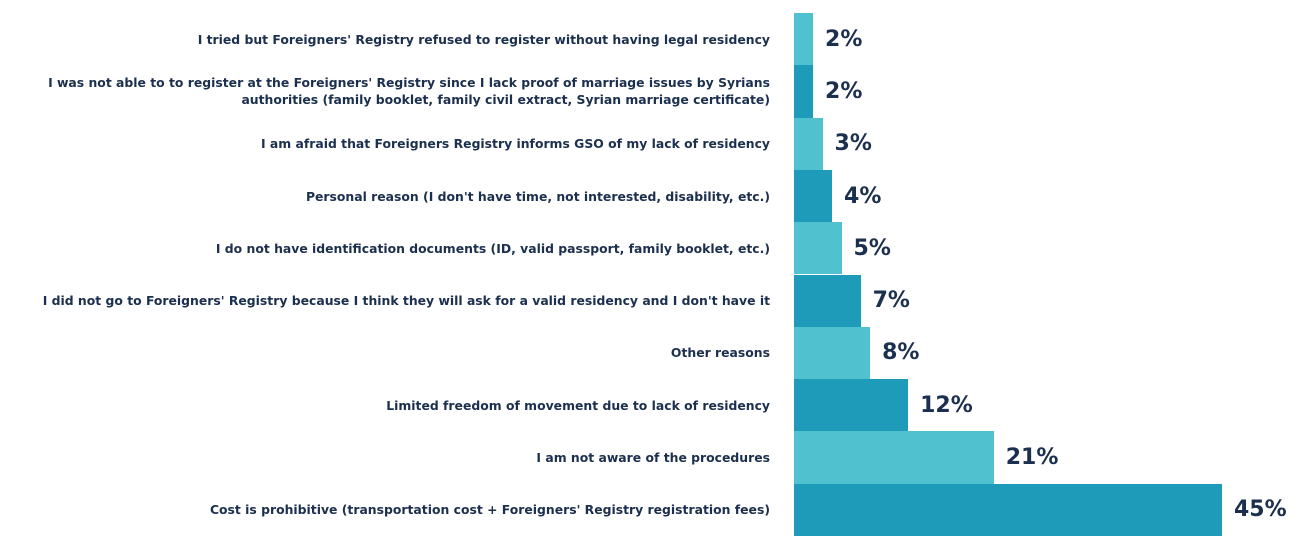 The image size is (1310, 536). What do you see at coordinates (1032, 458) in the screenshot?
I see `value-label: 21%` at bounding box center [1032, 458].